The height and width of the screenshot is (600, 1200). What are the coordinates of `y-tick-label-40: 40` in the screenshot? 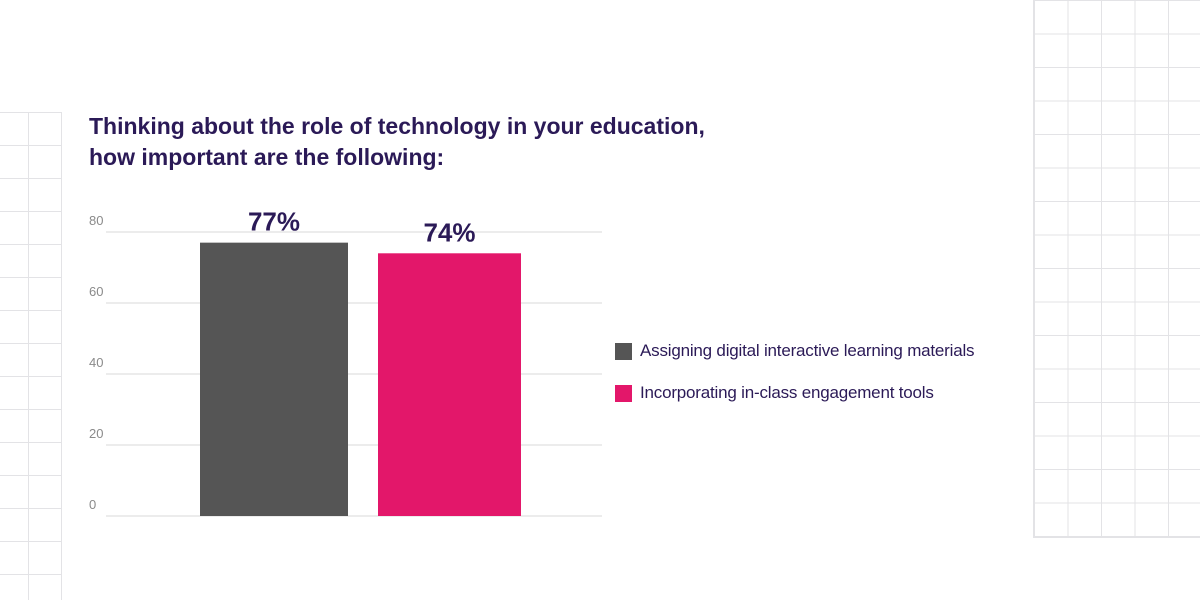 It's located at (96, 362).